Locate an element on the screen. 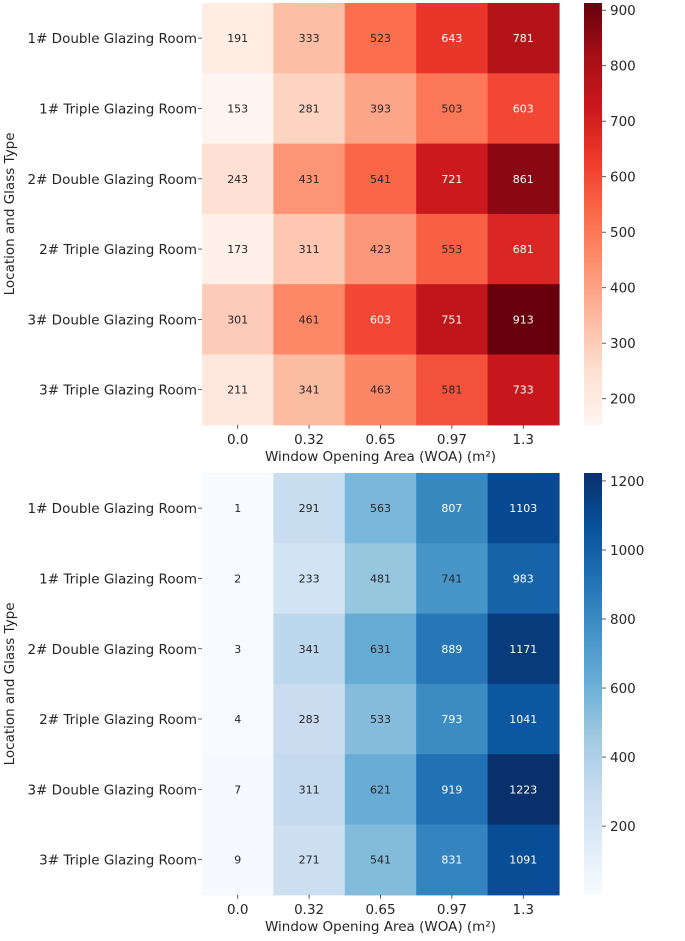 Image resolution: width=685 pixels, height=941 pixels. cell-value-label: 173 is located at coordinates (237, 249).